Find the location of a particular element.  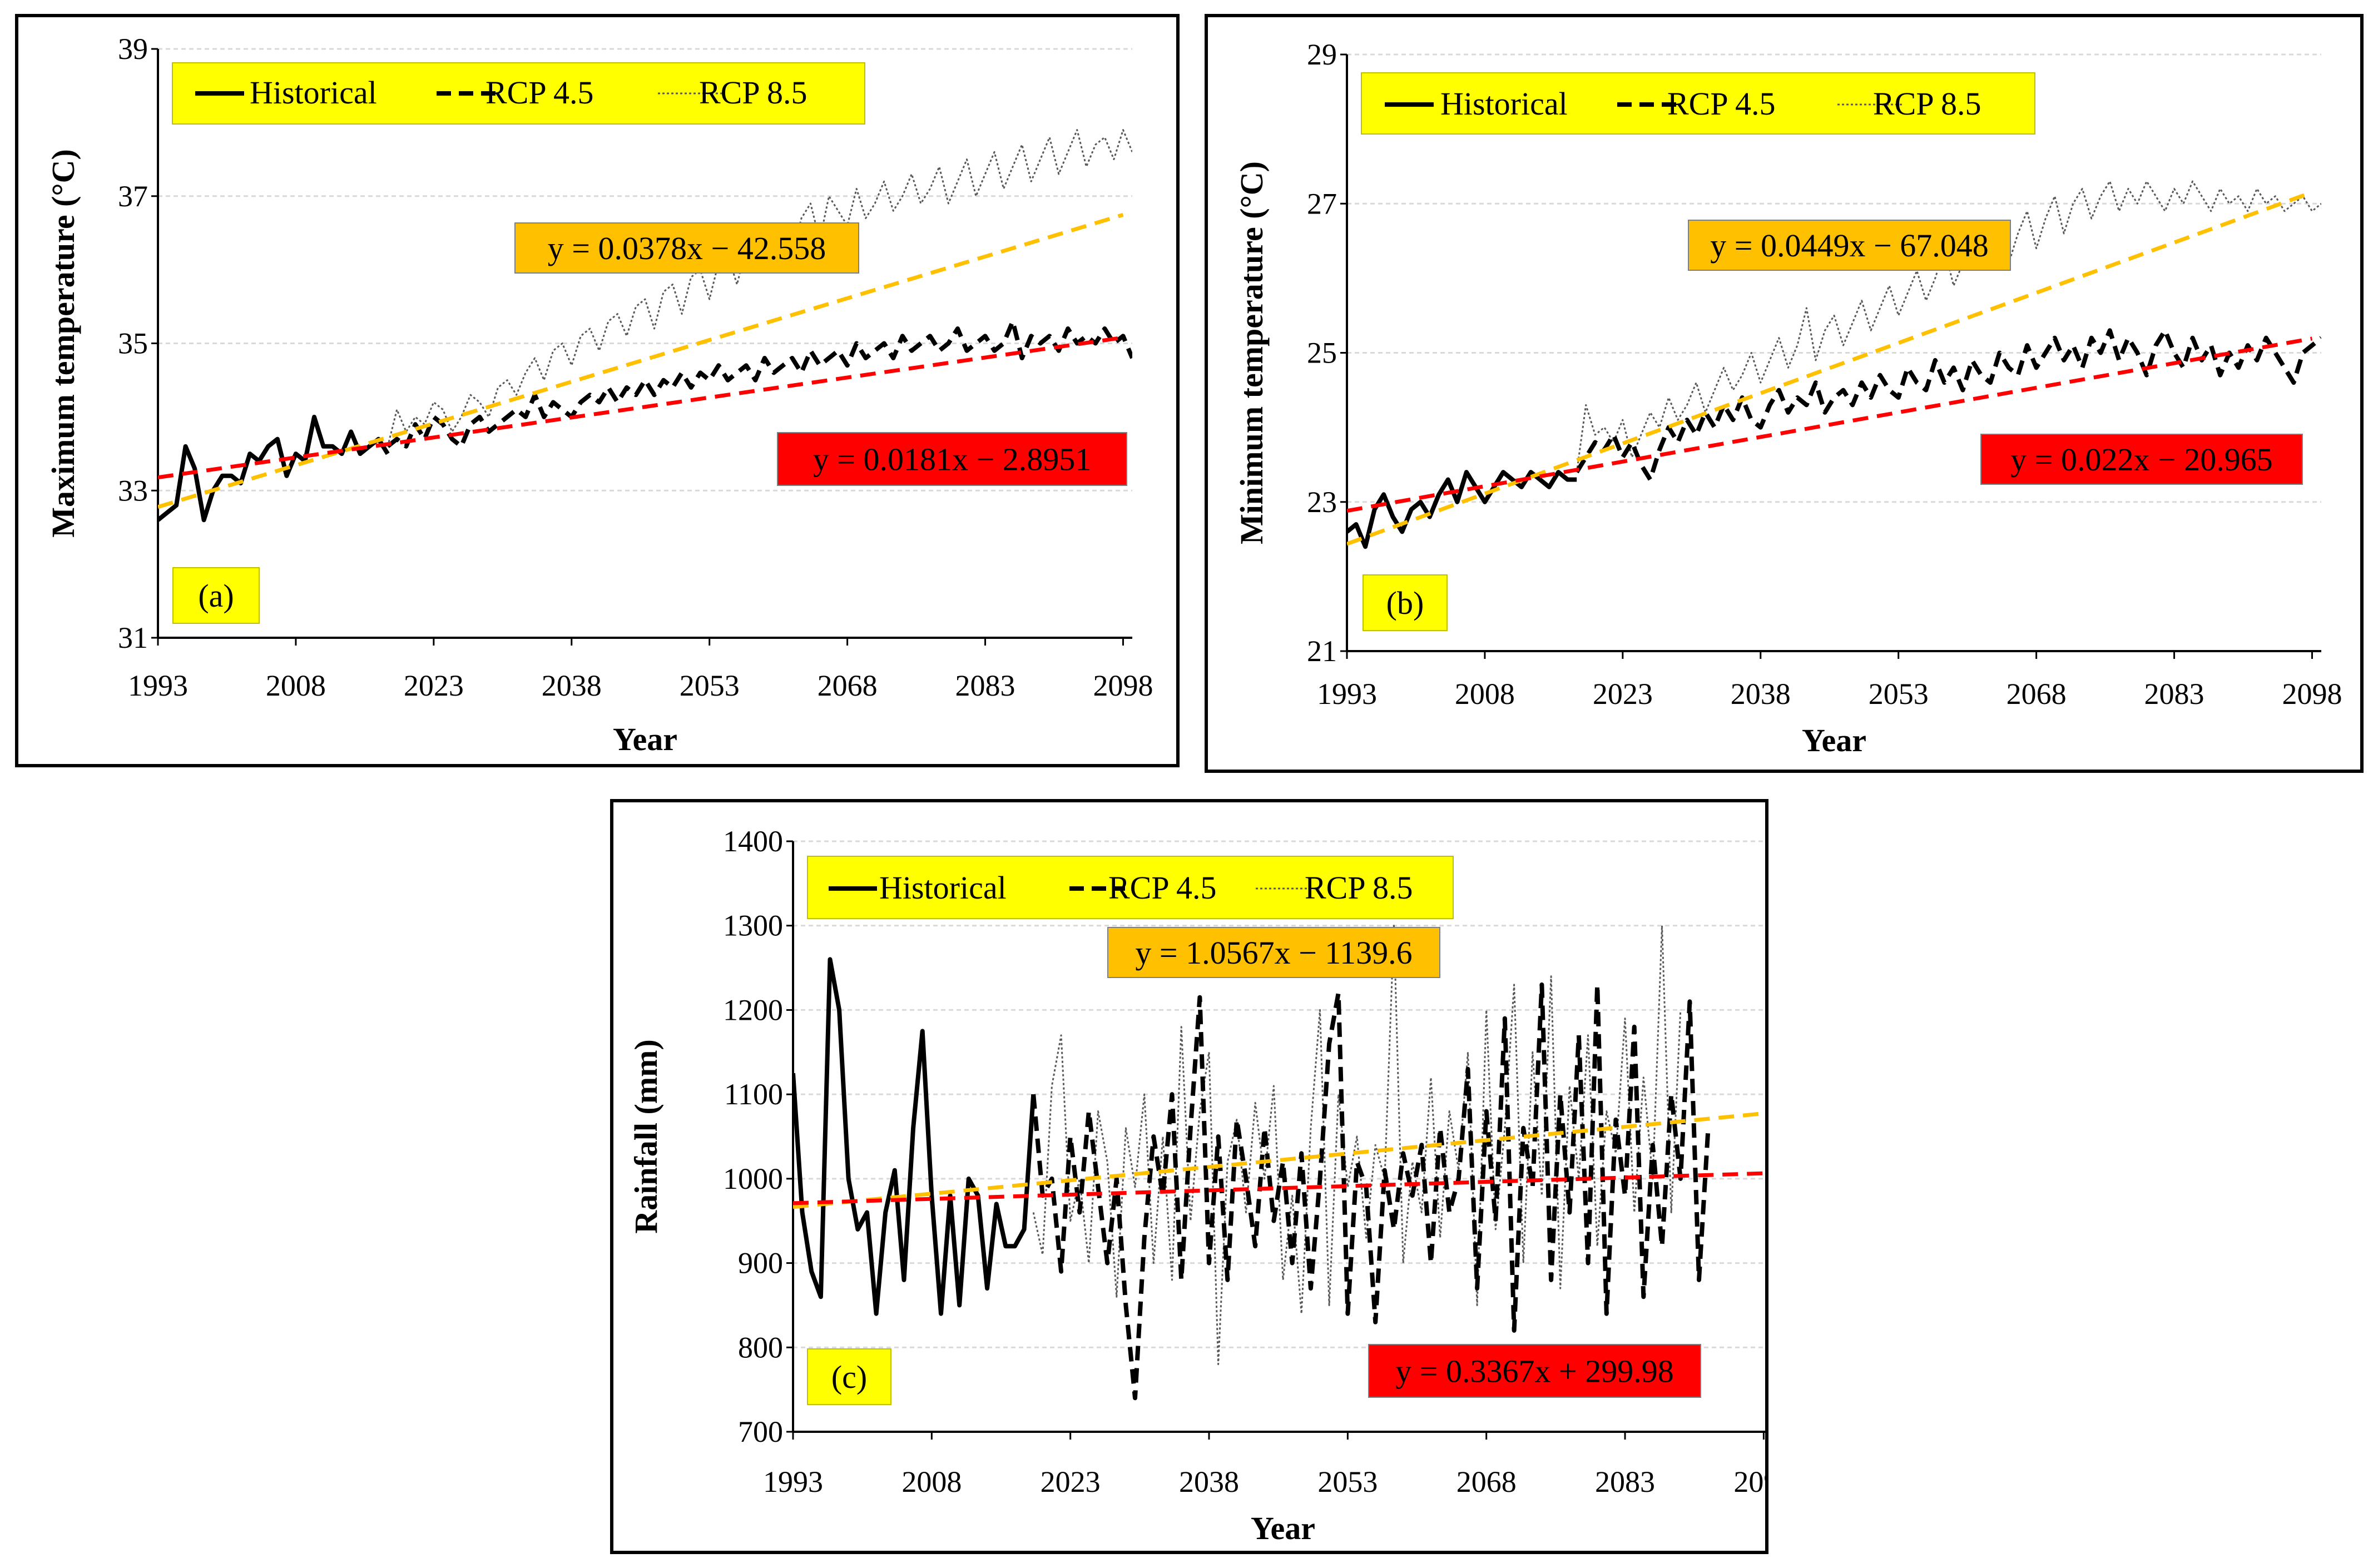

equation-red-label: y = 0.022x − 20.965 is located at coordinates (2141, 459).